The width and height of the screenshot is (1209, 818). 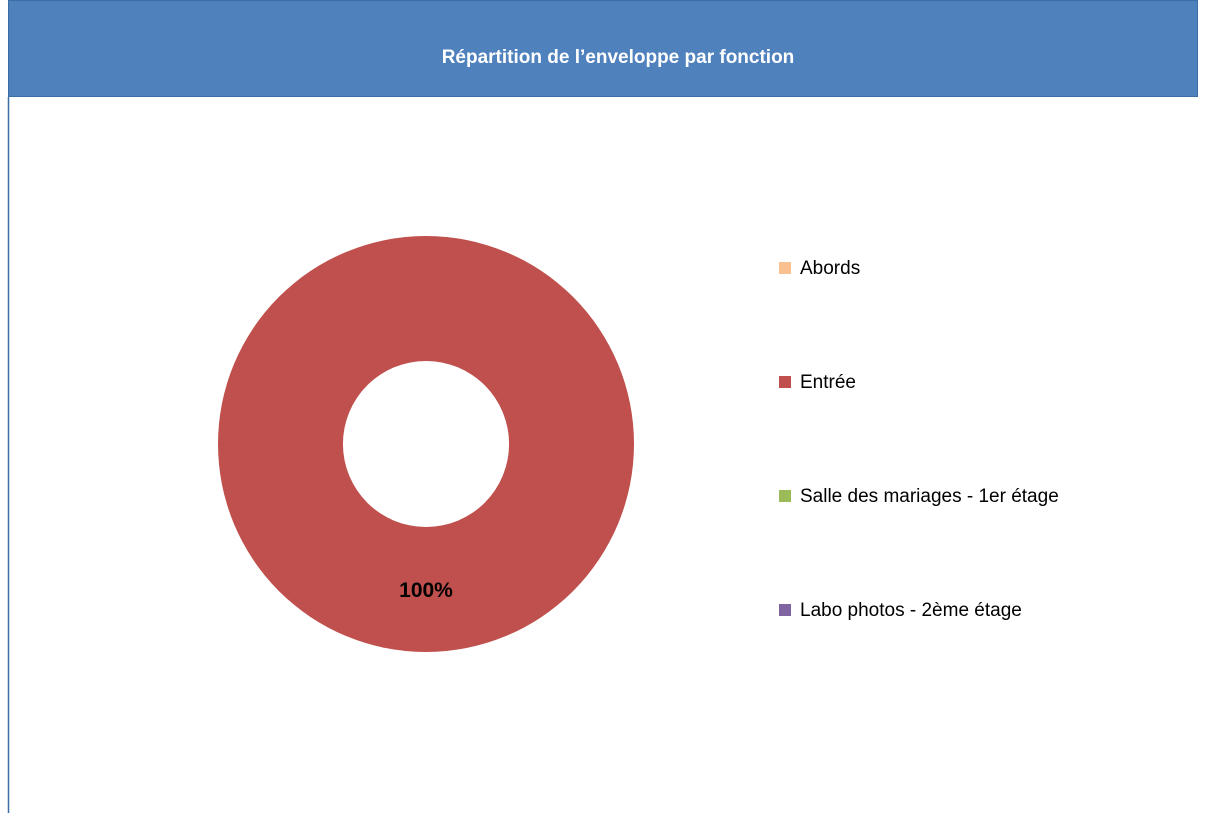 I want to click on header-bar, so click(x=603, y=48).